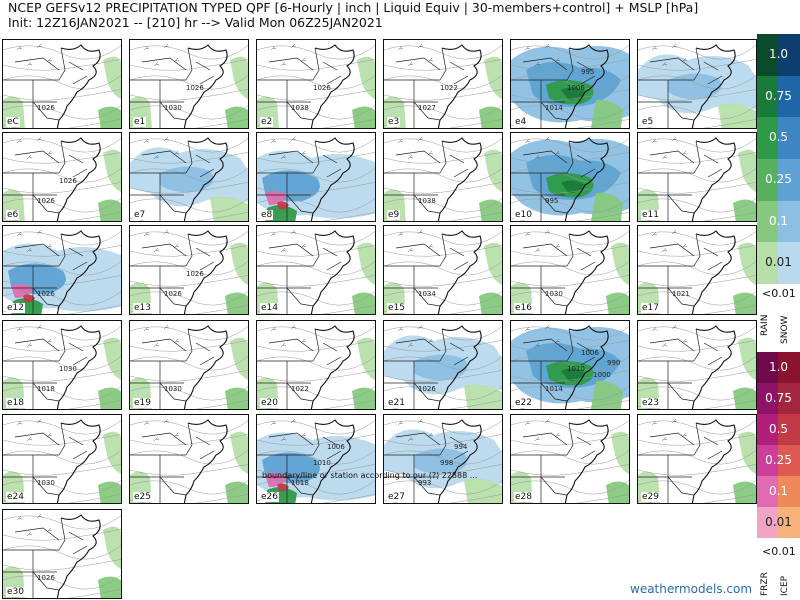 The width and height of the screenshot is (800, 600). Describe the element at coordinates (173, 389) in the screenshot. I see `pressure-label: 1030` at that location.